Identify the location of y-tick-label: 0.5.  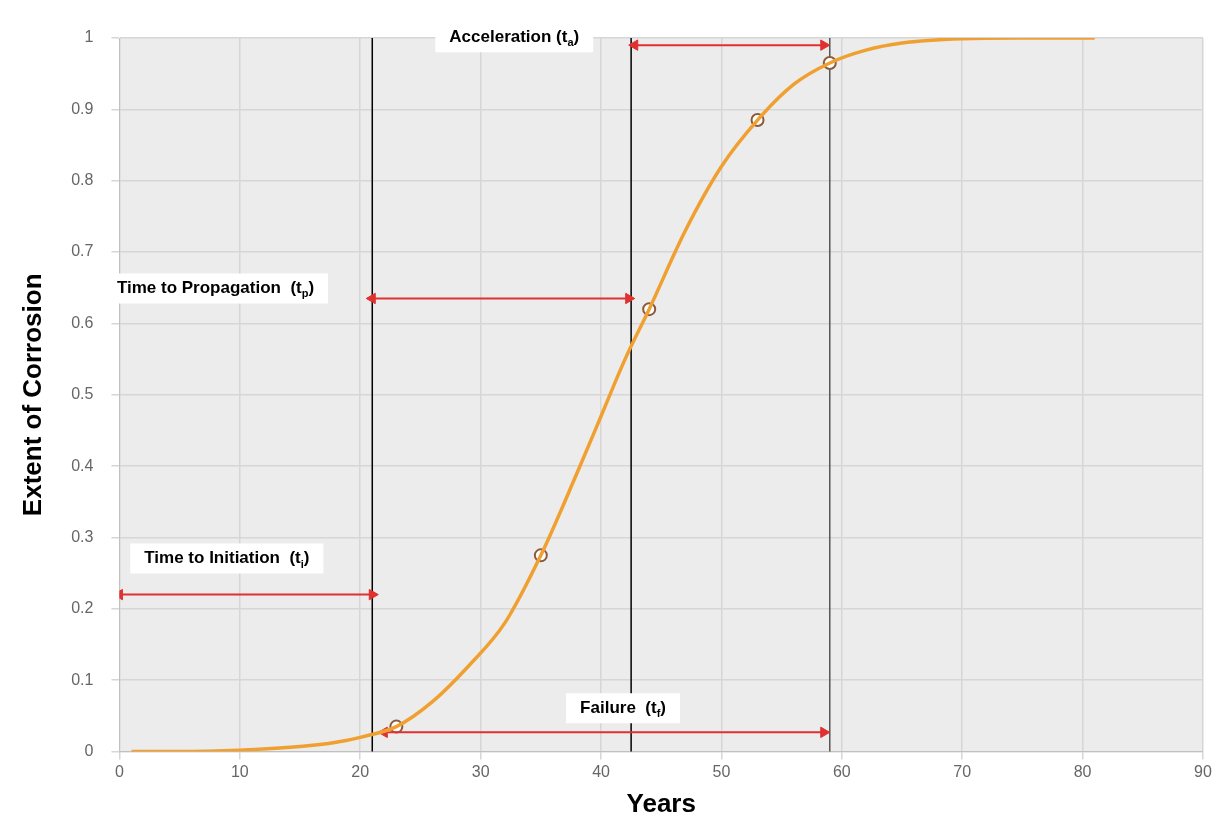
(82, 394).